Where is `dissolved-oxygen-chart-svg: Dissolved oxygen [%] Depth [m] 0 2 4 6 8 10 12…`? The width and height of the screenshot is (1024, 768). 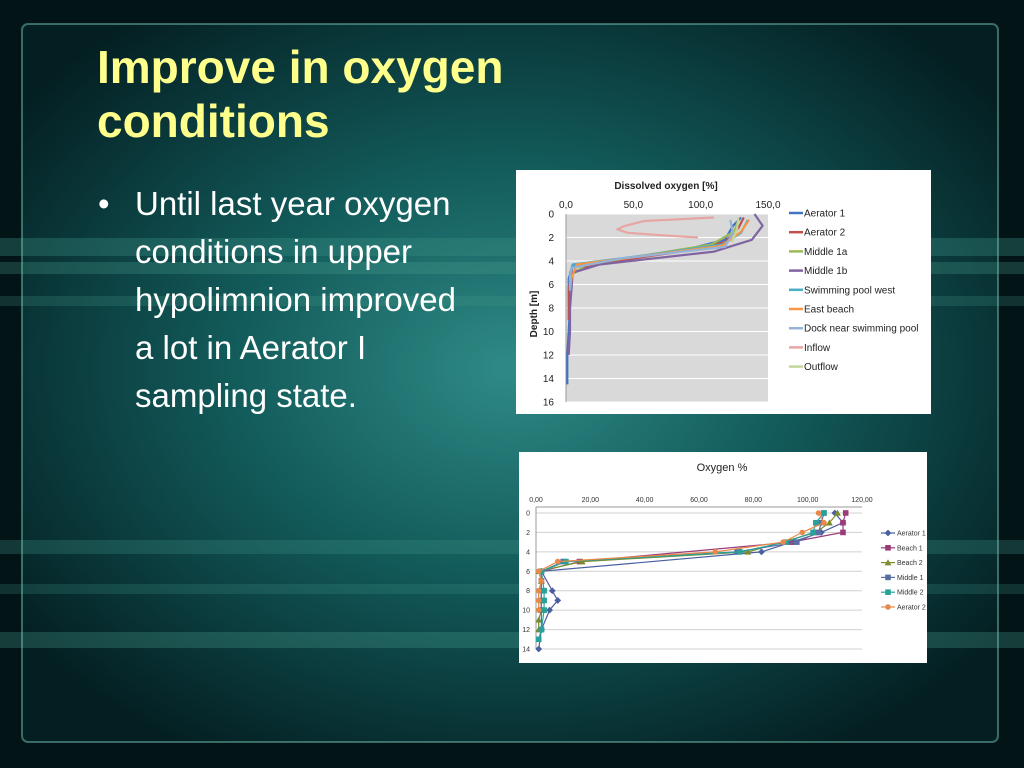 dissolved-oxygen-chart-svg: Dissolved oxygen [%] Depth [m] 0 2 4 6 8 10 12… is located at coordinates (724, 295).